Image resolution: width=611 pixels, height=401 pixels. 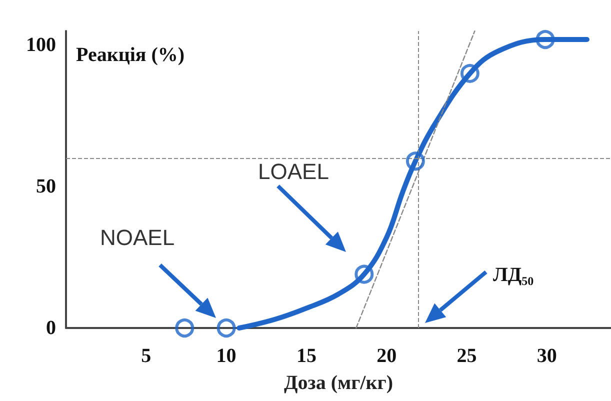 What do you see at coordinates (306, 356) in the screenshot?
I see `x-tick-label: 15` at bounding box center [306, 356].